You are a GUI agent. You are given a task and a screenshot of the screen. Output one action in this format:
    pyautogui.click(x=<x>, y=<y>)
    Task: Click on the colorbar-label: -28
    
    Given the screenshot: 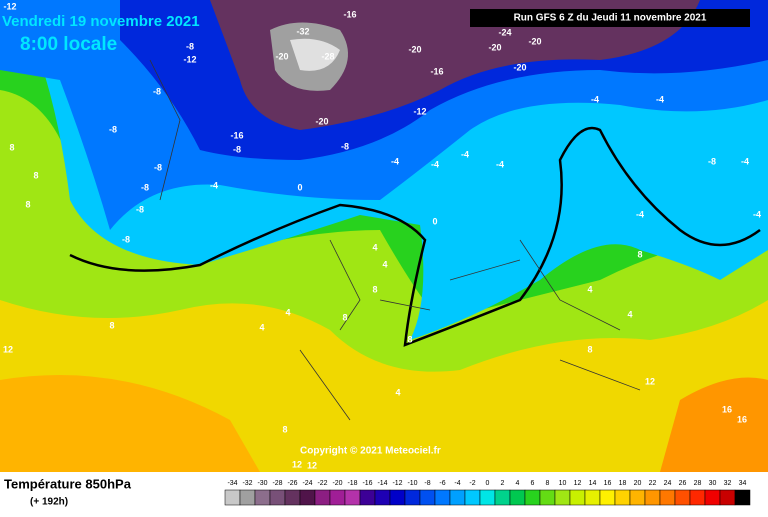 What is the action you would take?
    pyautogui.click(x=277, y=483)
    